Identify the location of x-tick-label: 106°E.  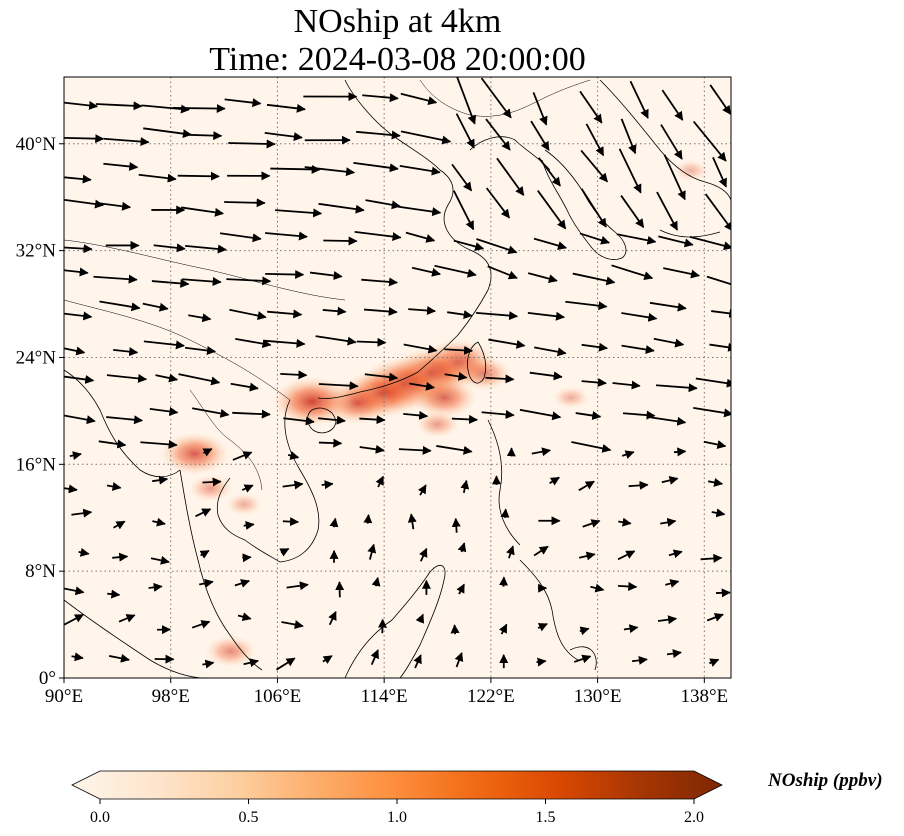
(278, 696).